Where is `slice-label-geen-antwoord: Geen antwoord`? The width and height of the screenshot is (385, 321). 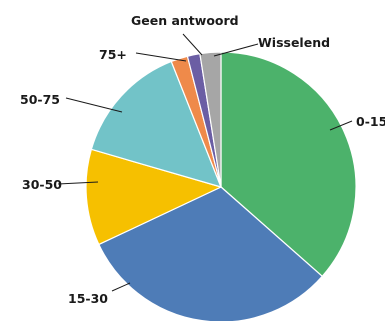
slice-label-geen-antwoord: Geen antwoord is located at coordinates (185, 20).